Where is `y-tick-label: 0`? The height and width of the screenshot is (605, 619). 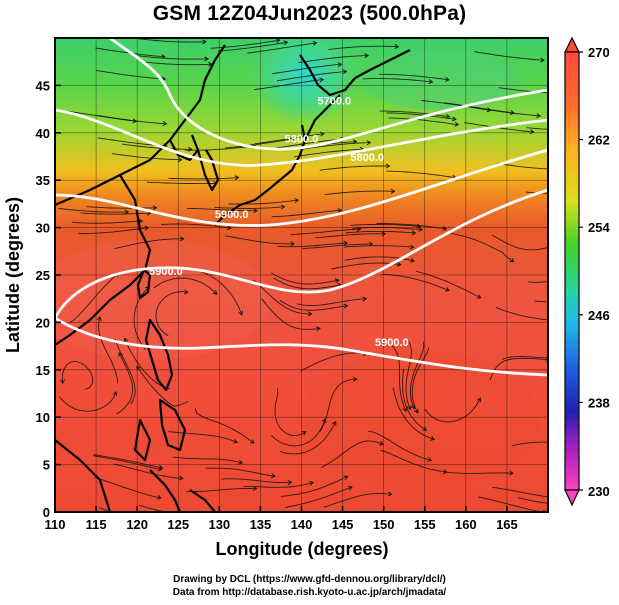
y-tick-label: 0 is located at coordinates (46, 512).